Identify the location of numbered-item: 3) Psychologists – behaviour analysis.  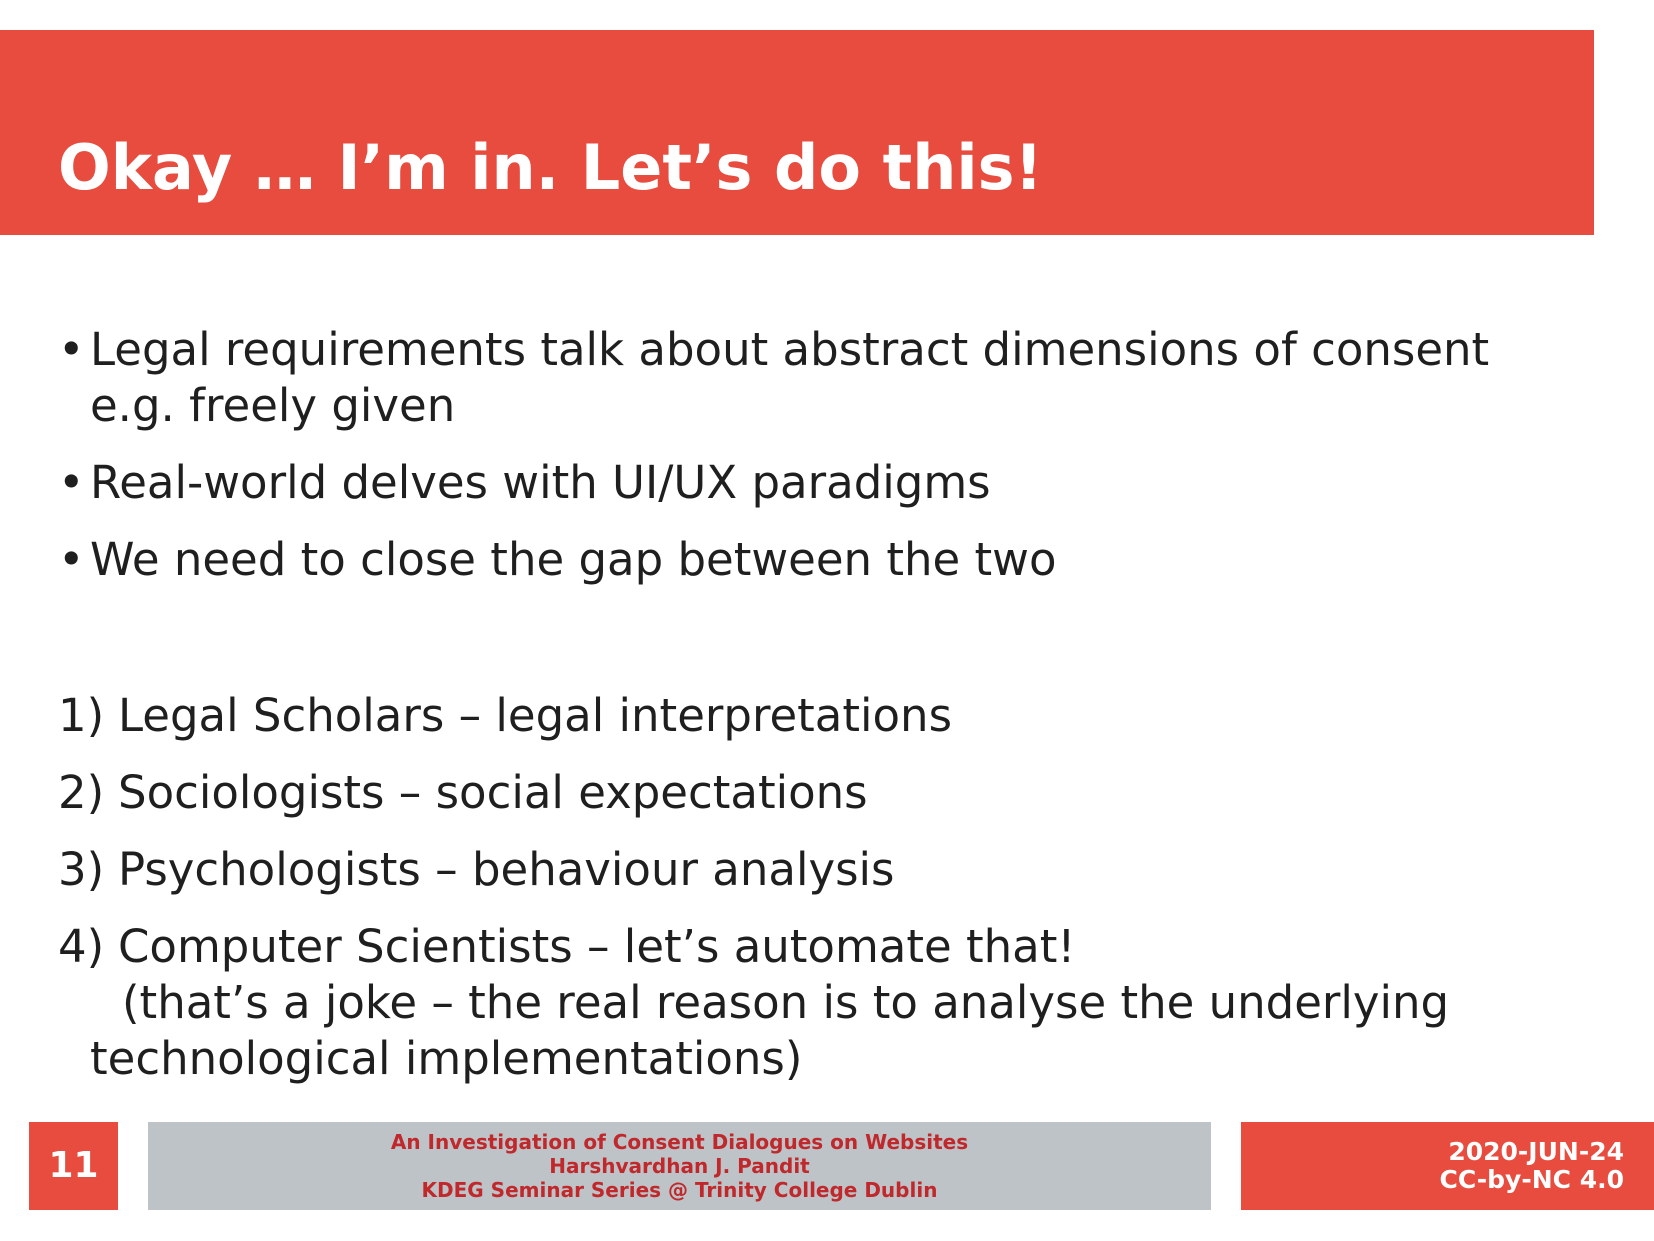
(823, 870).